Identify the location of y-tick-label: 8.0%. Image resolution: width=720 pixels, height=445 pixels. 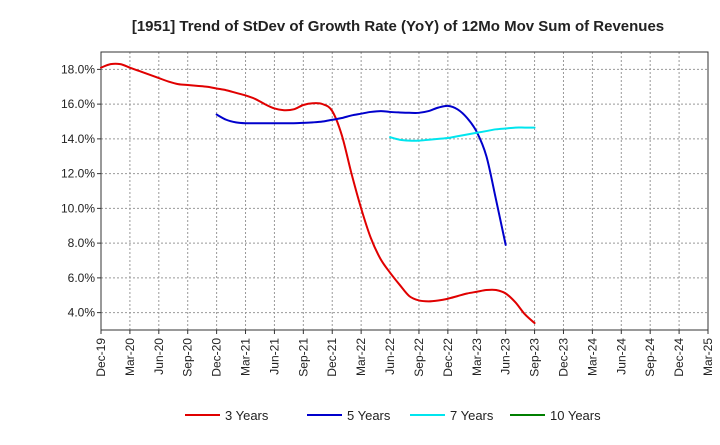
(82, 243).